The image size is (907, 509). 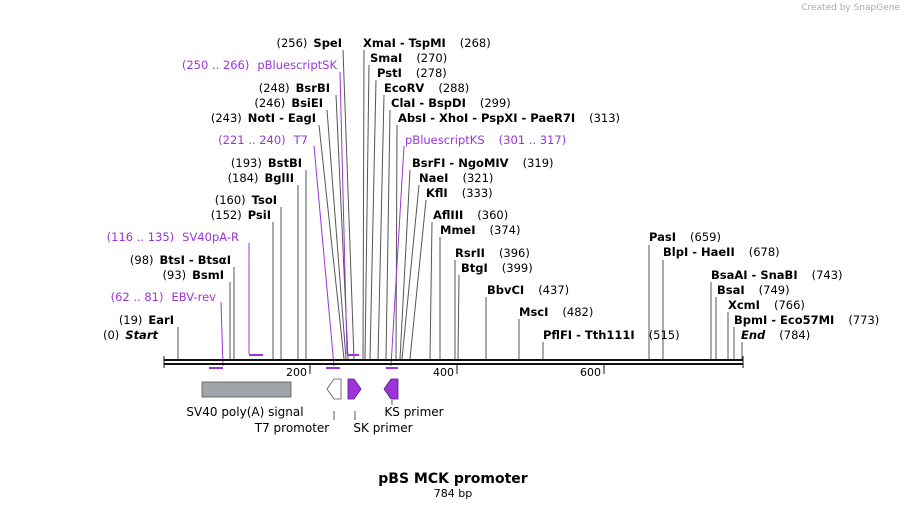 I want to click on site-pos: (360), so click(x=492, y=215).